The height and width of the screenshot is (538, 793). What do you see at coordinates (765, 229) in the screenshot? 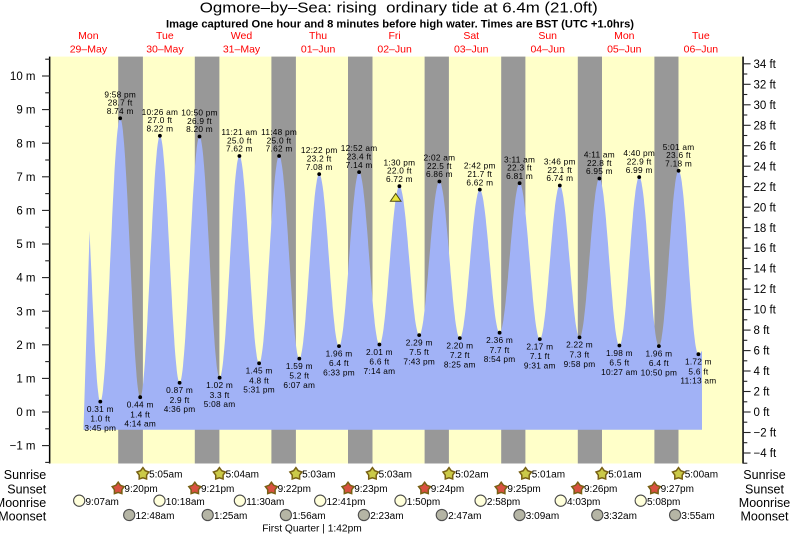
I see `svg-text: 18 ft` at bounding box center [765, 229].